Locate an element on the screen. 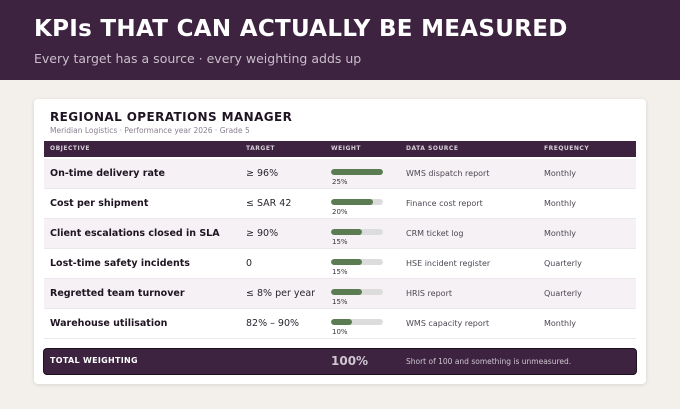 This screenshot has width=680, height=409. target-cell: ≤ SAR 42 is located at coordinates (269, 203).